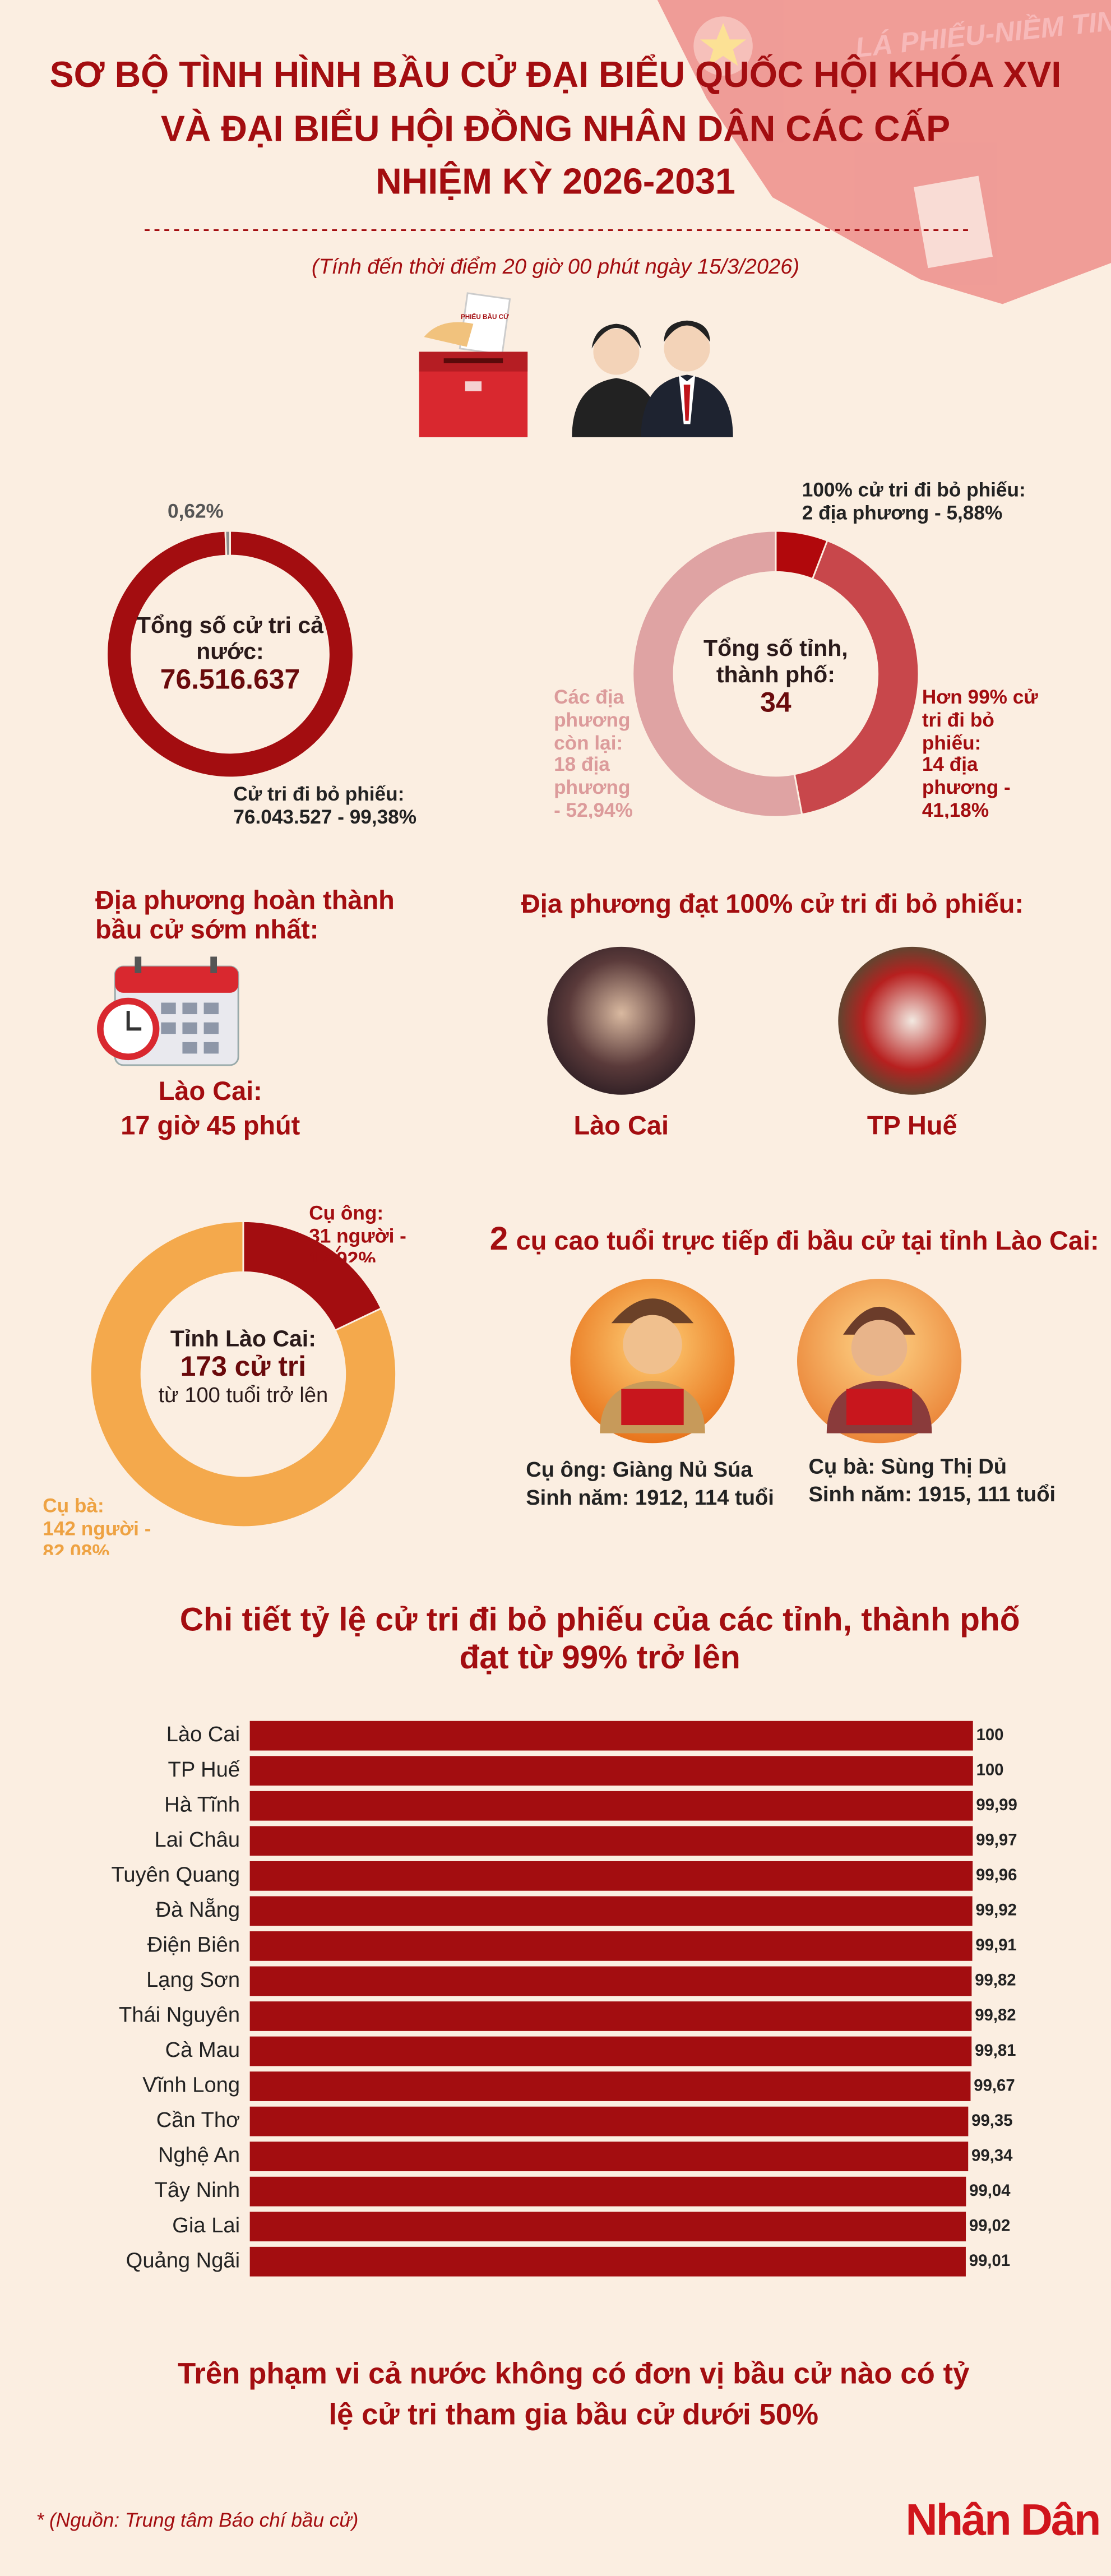 The height and width of the screenshot is (2576, 1111). I want to click on bar-value-label: 99,92, so click(996, 1910).